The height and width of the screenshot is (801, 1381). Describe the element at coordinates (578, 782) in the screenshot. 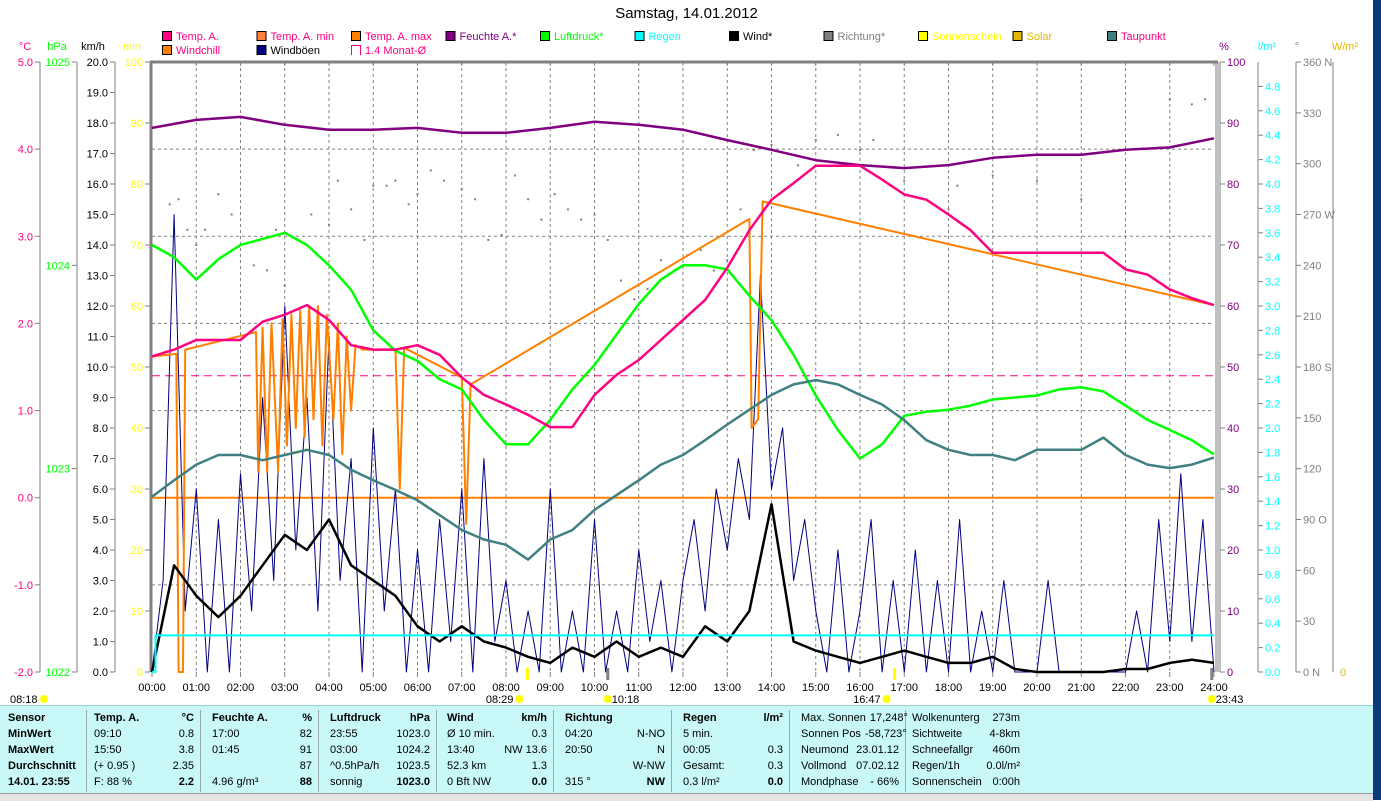

I see `summary-cell-left: 315 °` at that location.